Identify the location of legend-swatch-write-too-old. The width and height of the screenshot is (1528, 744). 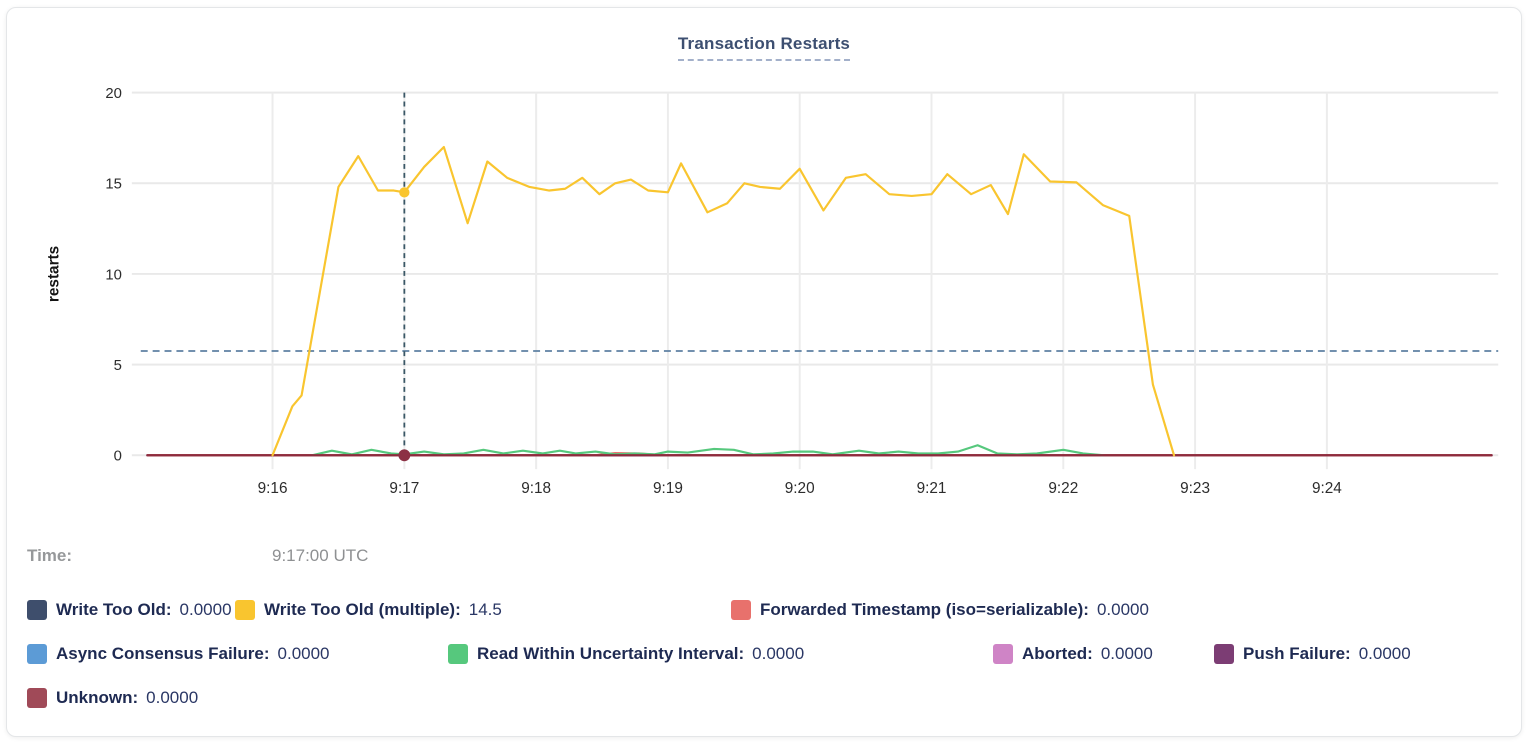
(37, 609).